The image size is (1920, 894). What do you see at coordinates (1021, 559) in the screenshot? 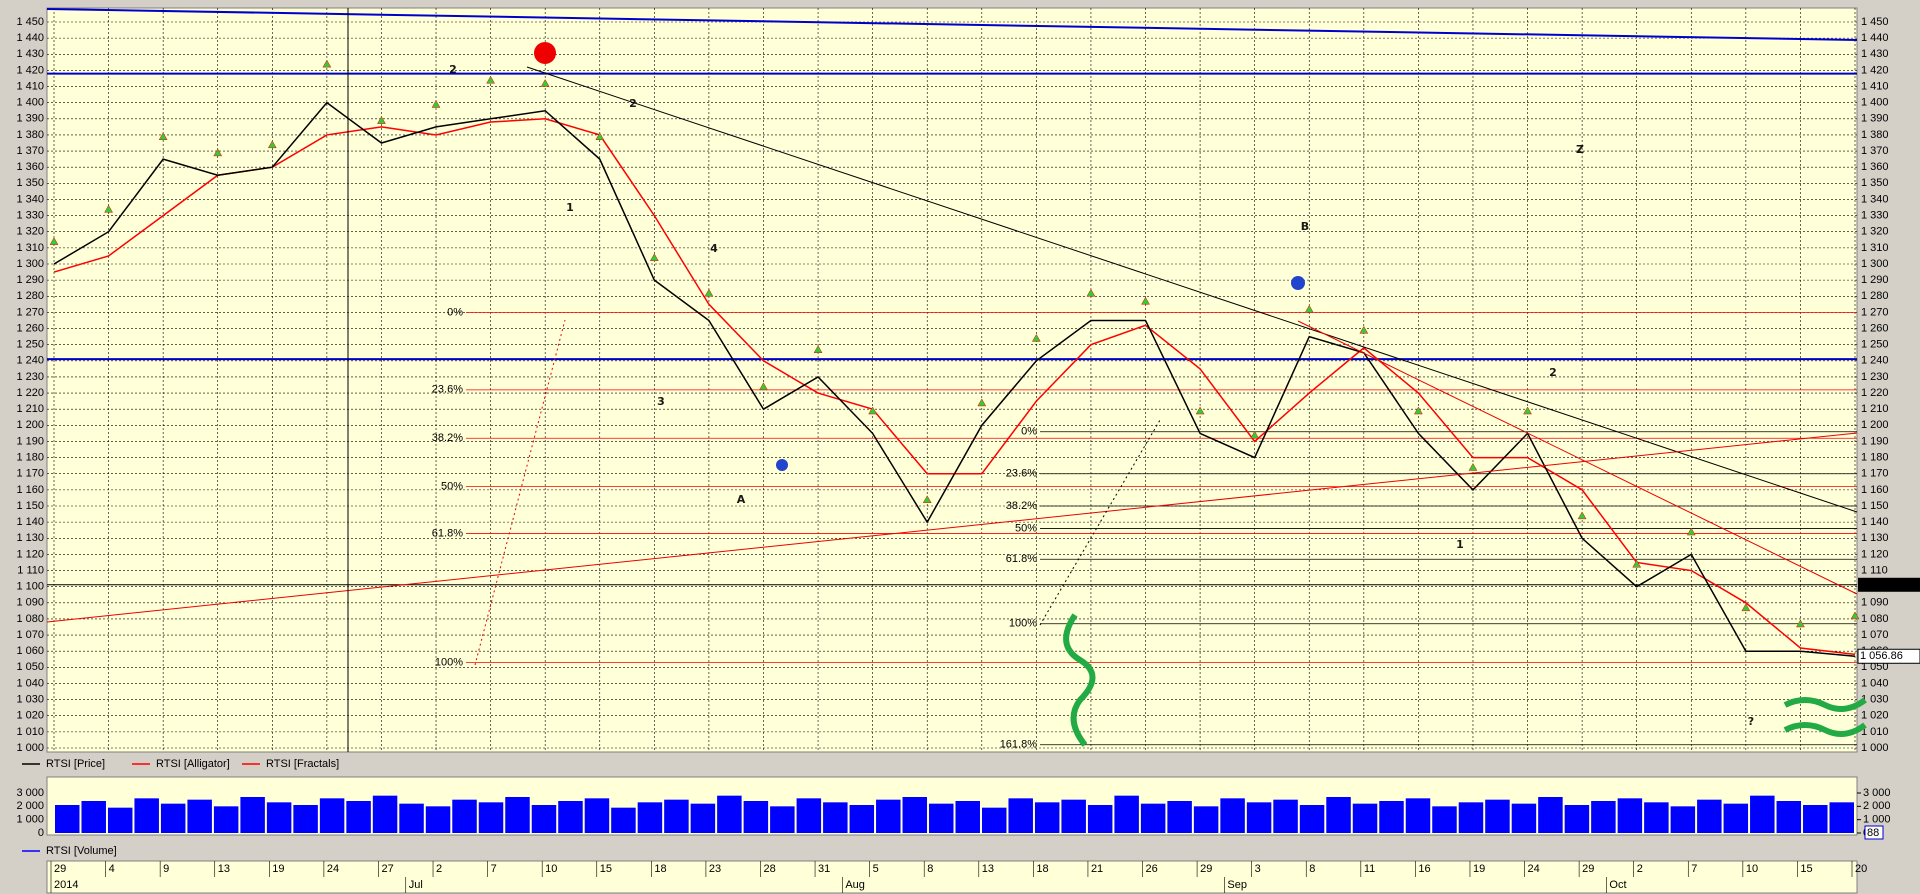
I see `fib-label: 61.8%` at bounding box center [1021, 559].